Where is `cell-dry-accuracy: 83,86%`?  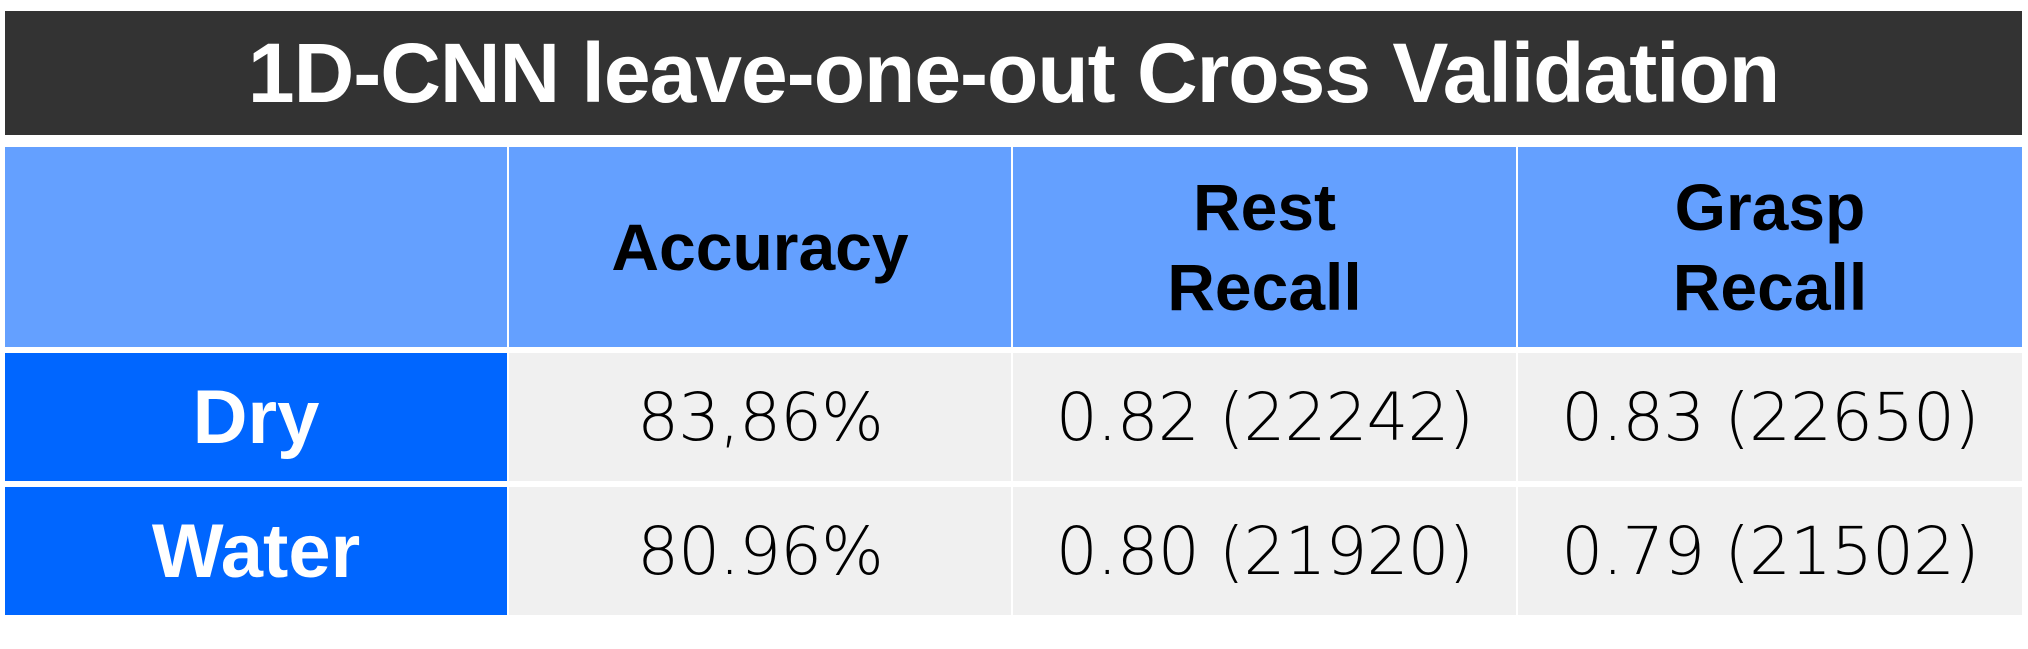
cell-dry-accuracy: 83,86% is located at coordinates (760, 417).